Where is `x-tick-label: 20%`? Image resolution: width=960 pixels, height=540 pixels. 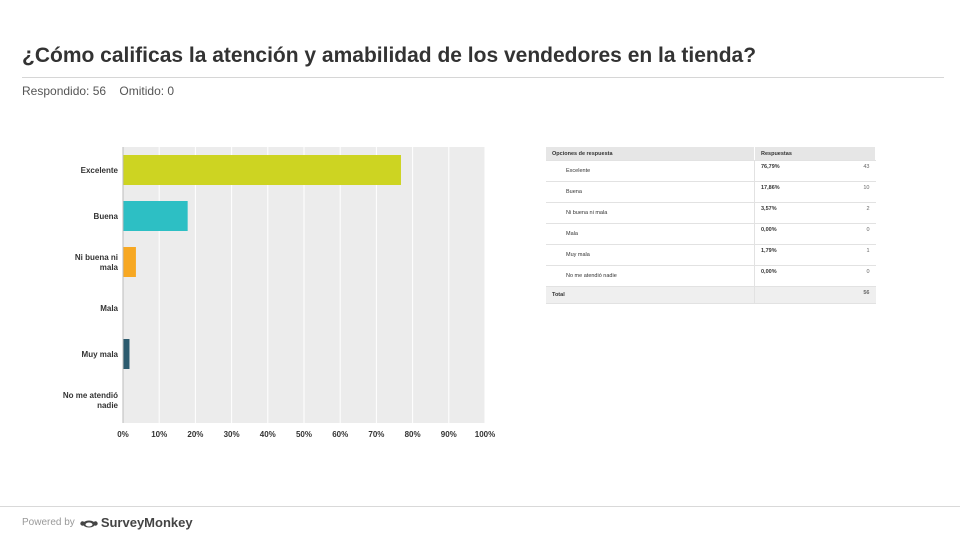
x-tick-label: 20% is located at coordinates (195, 434).